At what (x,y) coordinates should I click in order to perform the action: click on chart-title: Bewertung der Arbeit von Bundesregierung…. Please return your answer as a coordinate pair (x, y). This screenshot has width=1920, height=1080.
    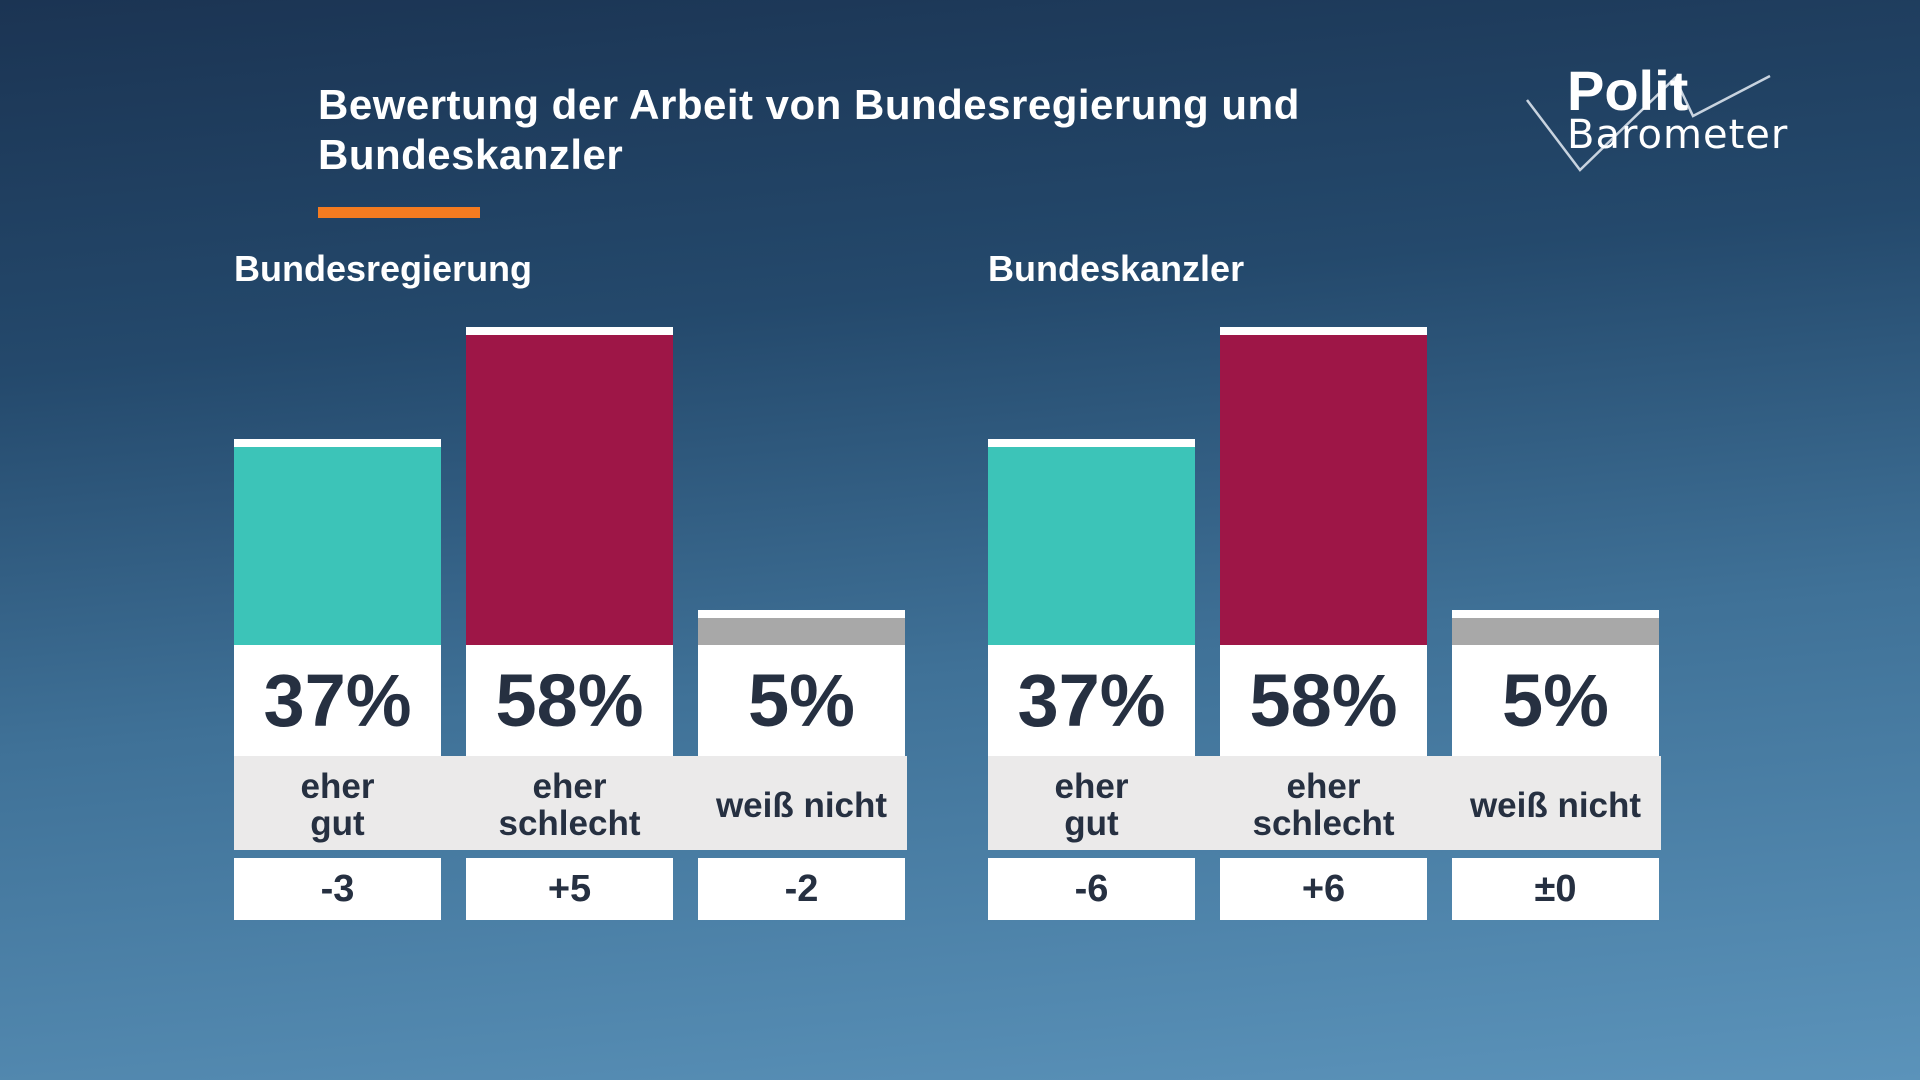
    Looking at the image, I should click on (809, 129).